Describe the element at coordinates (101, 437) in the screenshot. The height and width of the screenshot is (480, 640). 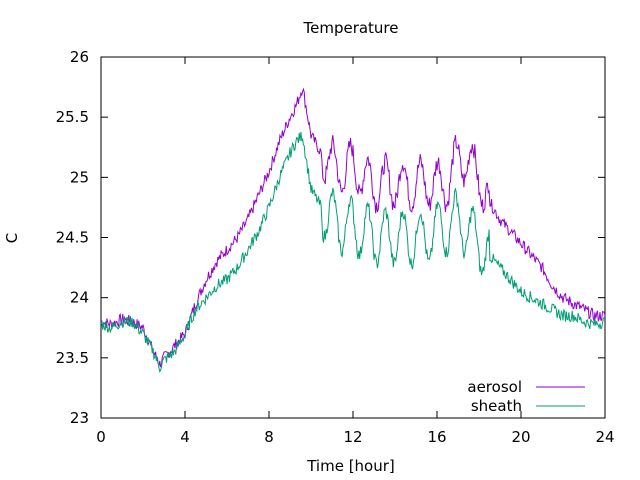
I see `x-tick-label: 0` at that location.